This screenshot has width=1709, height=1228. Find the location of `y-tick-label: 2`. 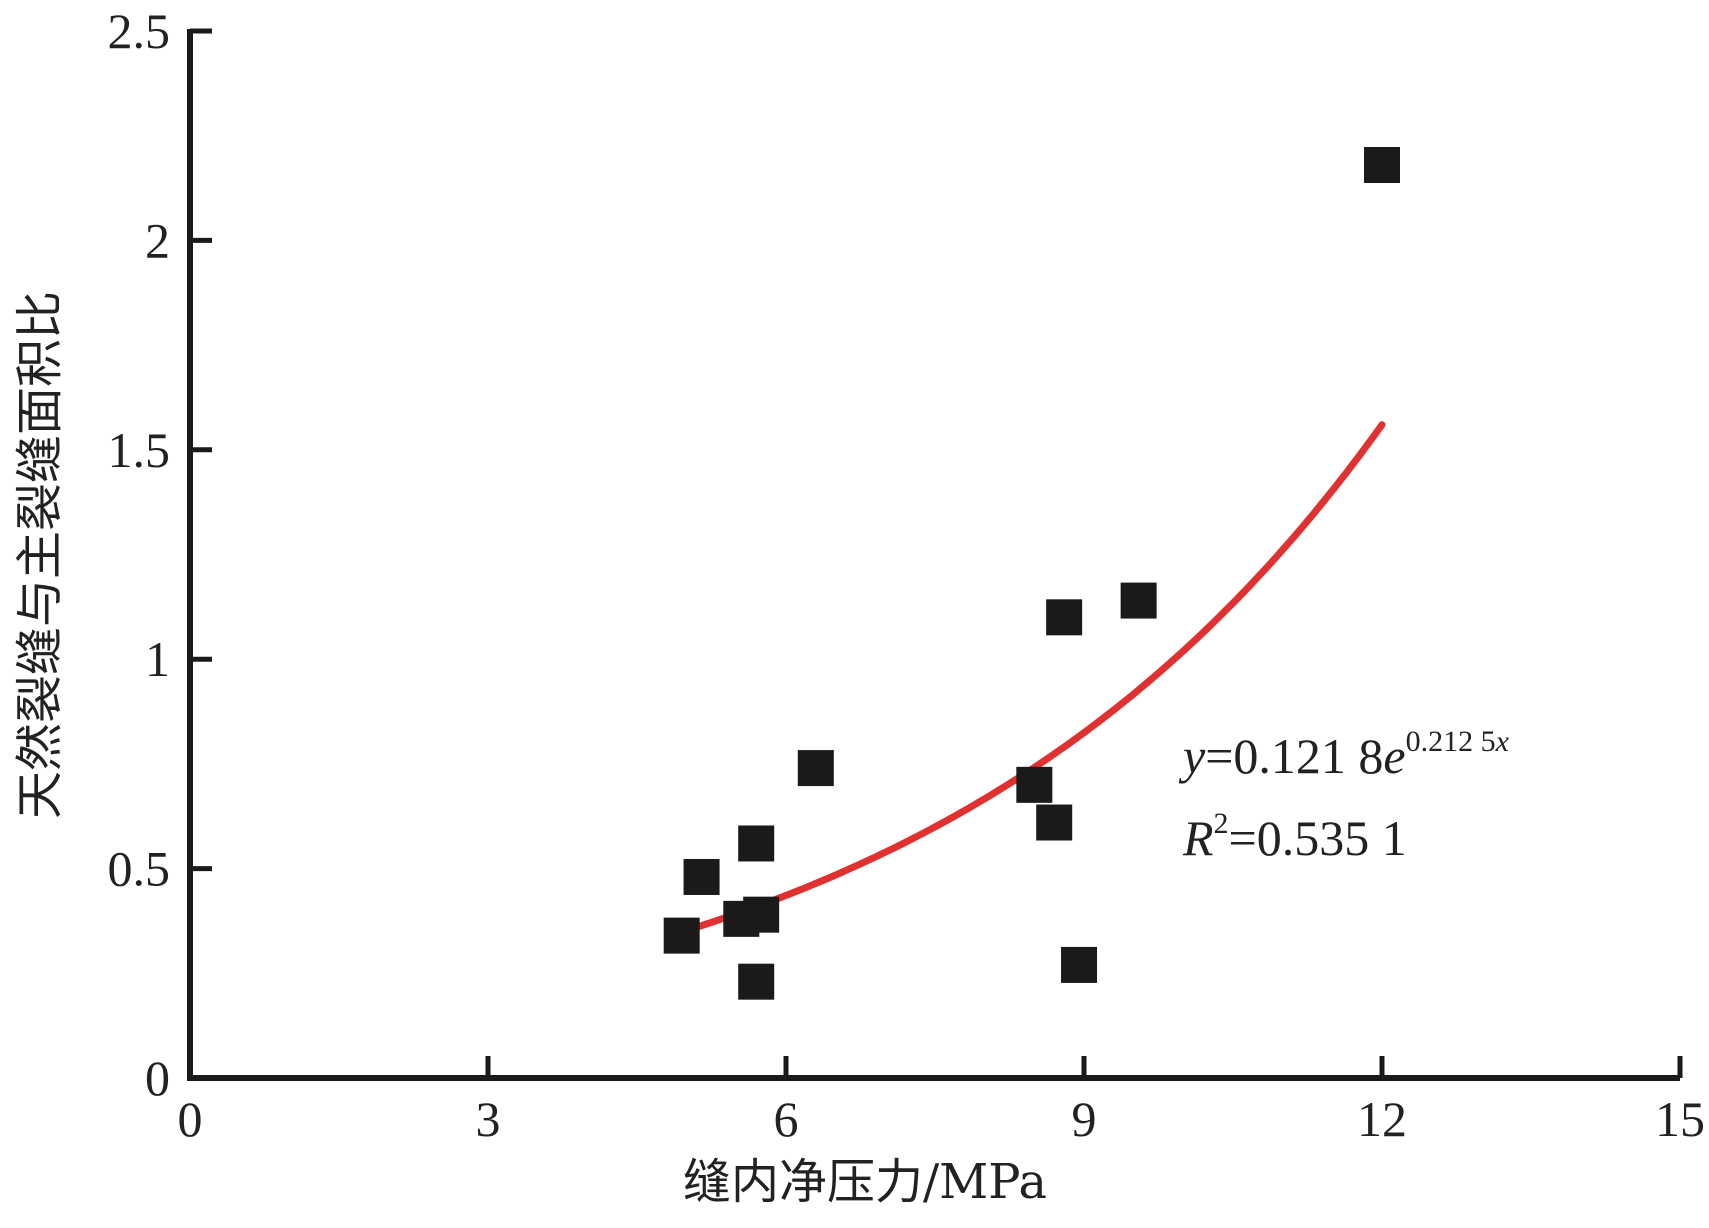

y-tick-label: 2 is located at coordinates (157, 240).